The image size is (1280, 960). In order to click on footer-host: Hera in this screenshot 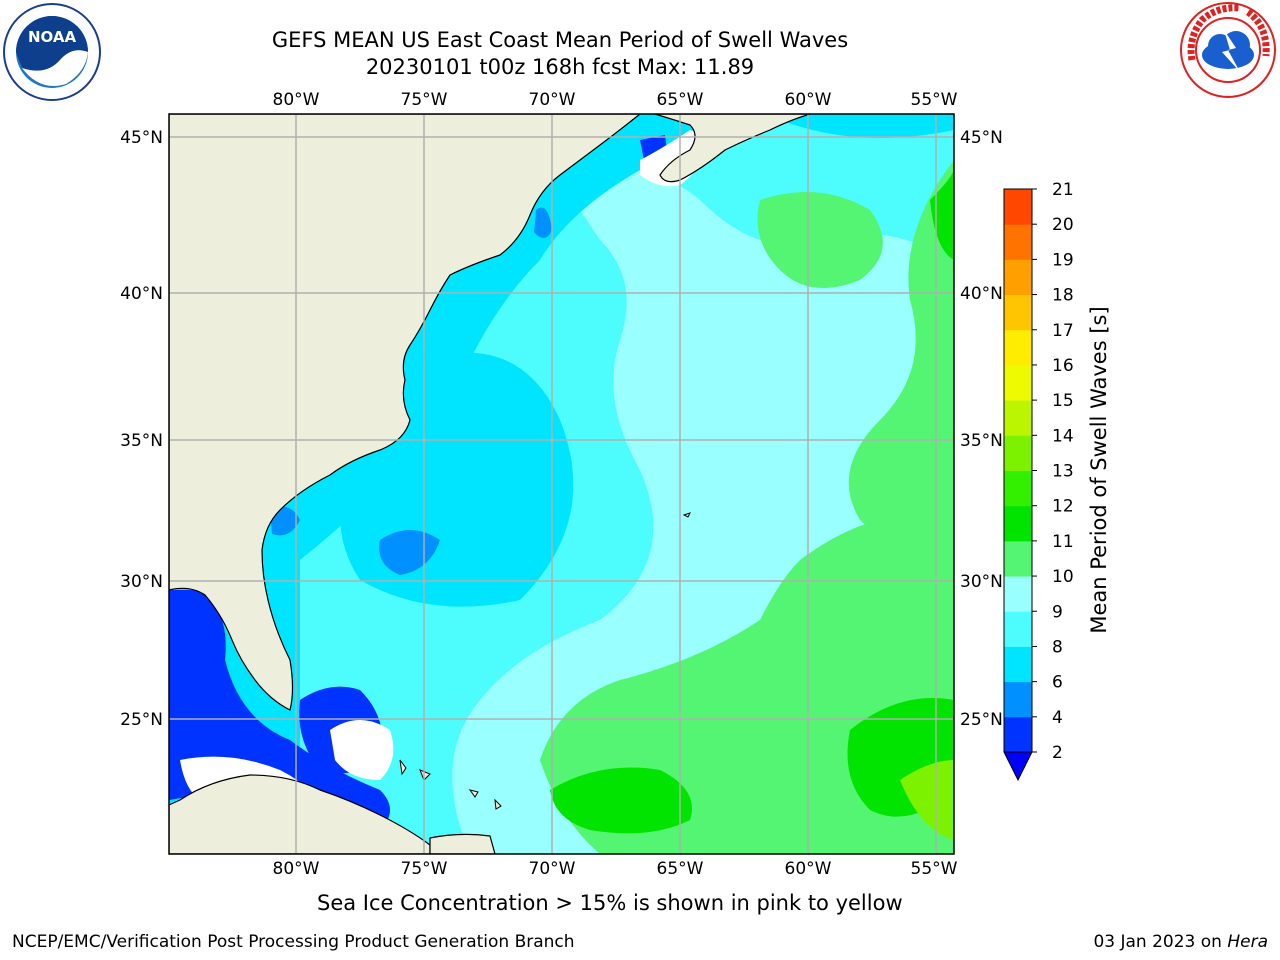, I will do `click(1247, 942)`.